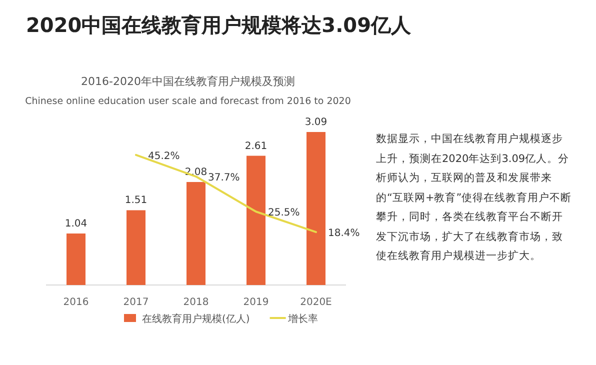 Image resolution: width=596 pixels, height=365 pixels. I want to click on data-label: 18.4%, so click(344, 234).